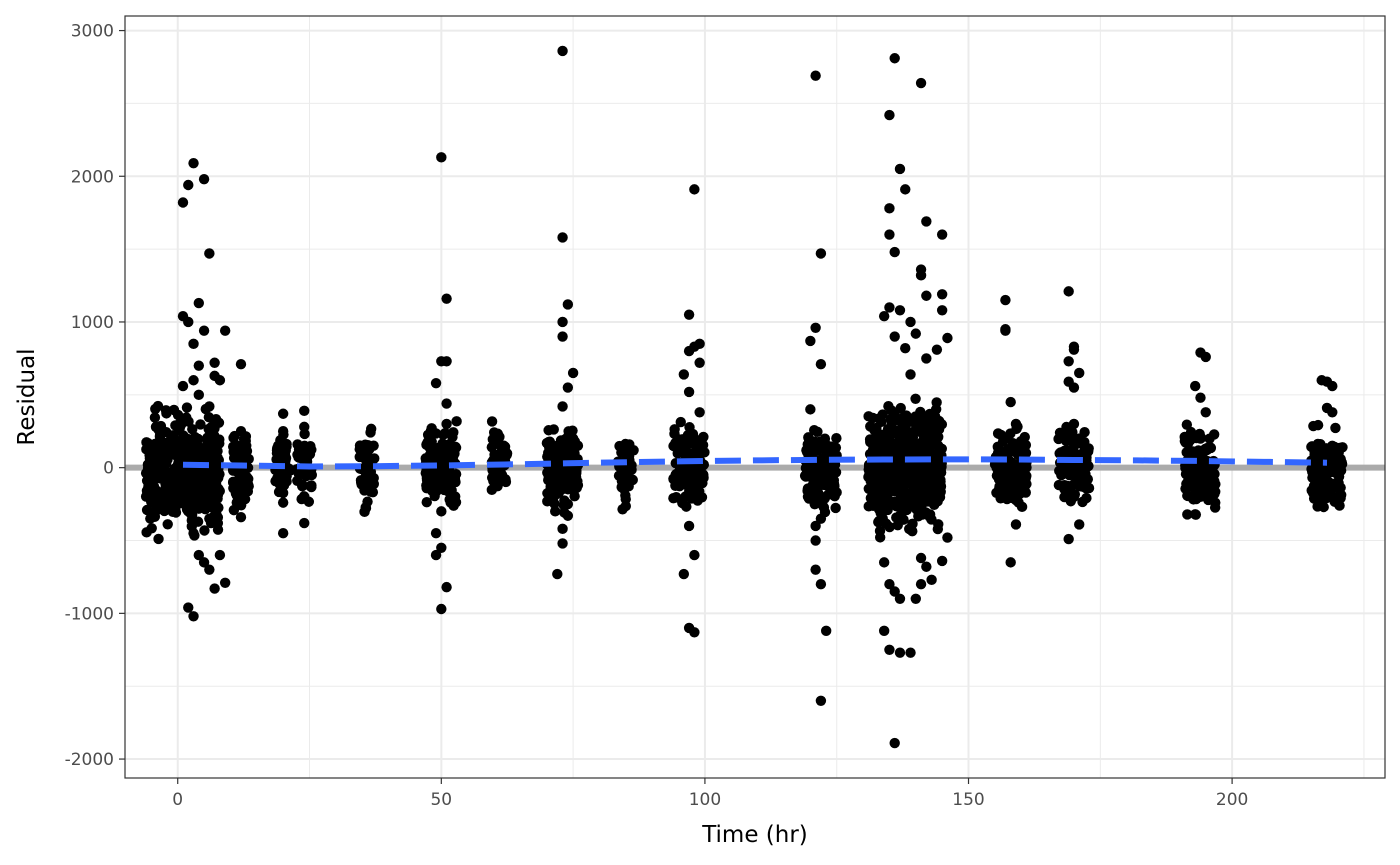  What do you see at coordinates (95, 396) in the screenshot?
I see `y-axis: -2000 -1000 0 1000 2000 3000` at bounding box center [95, 396].